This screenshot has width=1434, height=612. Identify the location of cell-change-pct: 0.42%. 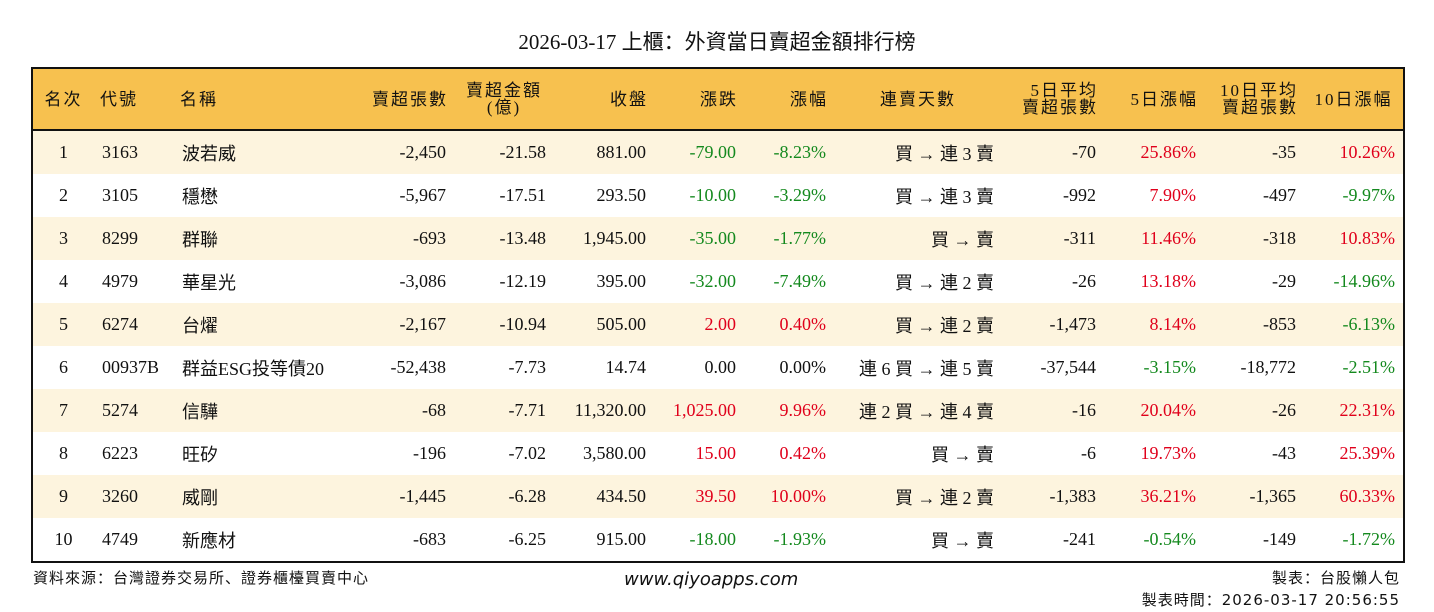
(789, 453).